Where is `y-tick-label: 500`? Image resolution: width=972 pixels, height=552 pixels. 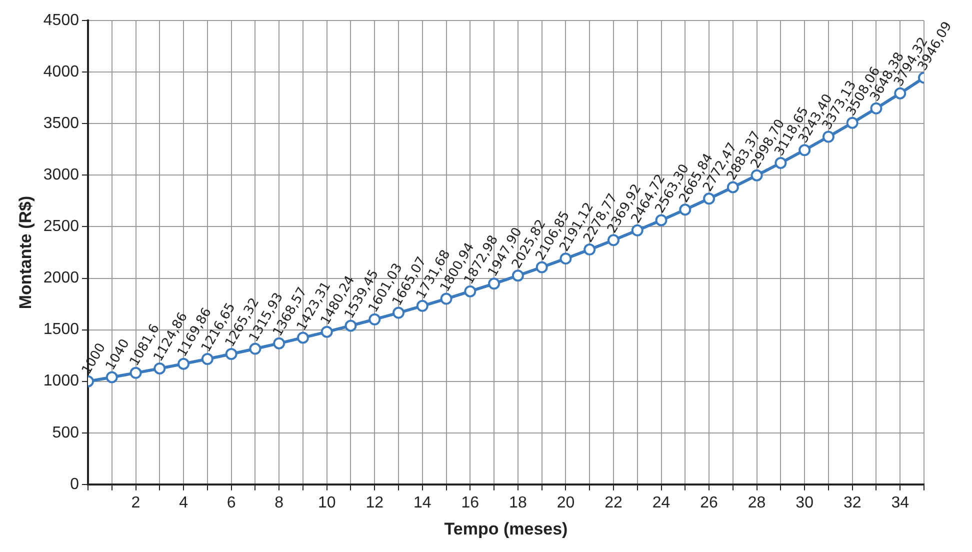 y-tick-label: 500 is located at coordinates (66, 433).